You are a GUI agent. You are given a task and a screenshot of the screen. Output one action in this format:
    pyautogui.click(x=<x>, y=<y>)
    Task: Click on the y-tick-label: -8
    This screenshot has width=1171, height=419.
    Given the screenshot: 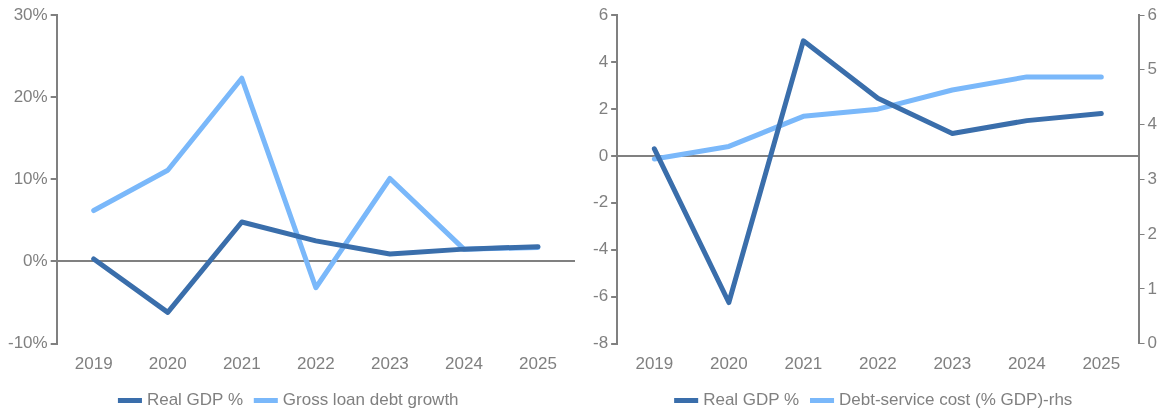 What is the action you would take?
    pyautogui.click(x=600, y=343)
    